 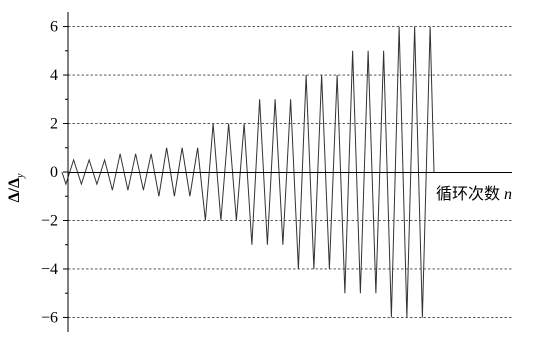 I want to click on x-axis-title-main: 循环次数, so click(x=468, y=194).